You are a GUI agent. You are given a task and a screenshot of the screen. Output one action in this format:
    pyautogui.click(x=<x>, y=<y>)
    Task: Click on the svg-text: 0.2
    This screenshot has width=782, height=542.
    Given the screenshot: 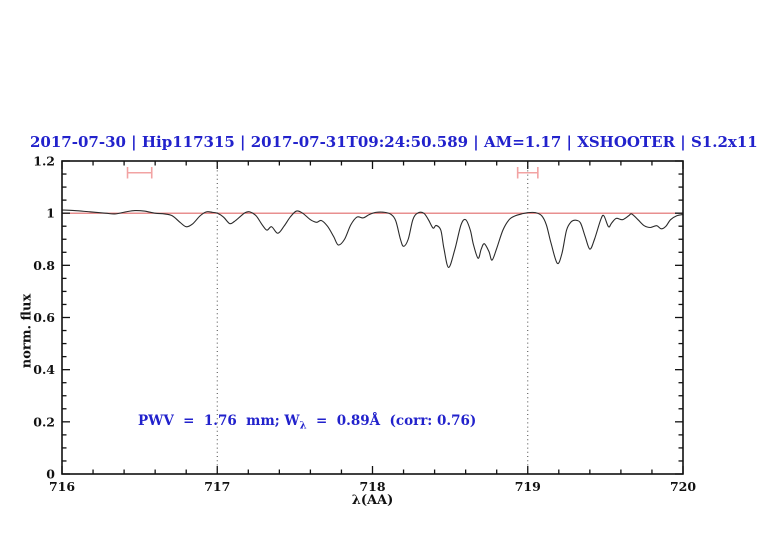 What is the action you would take?
    pyautogui.click(x=44, y=421)
    